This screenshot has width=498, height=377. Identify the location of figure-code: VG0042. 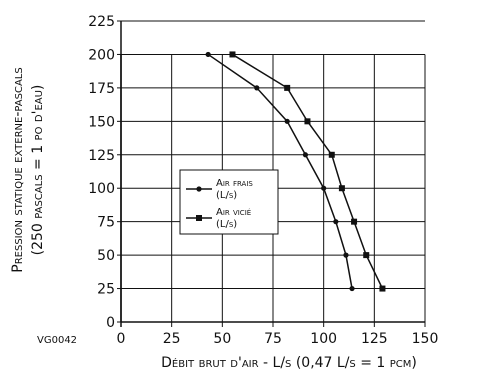
(57, 340).